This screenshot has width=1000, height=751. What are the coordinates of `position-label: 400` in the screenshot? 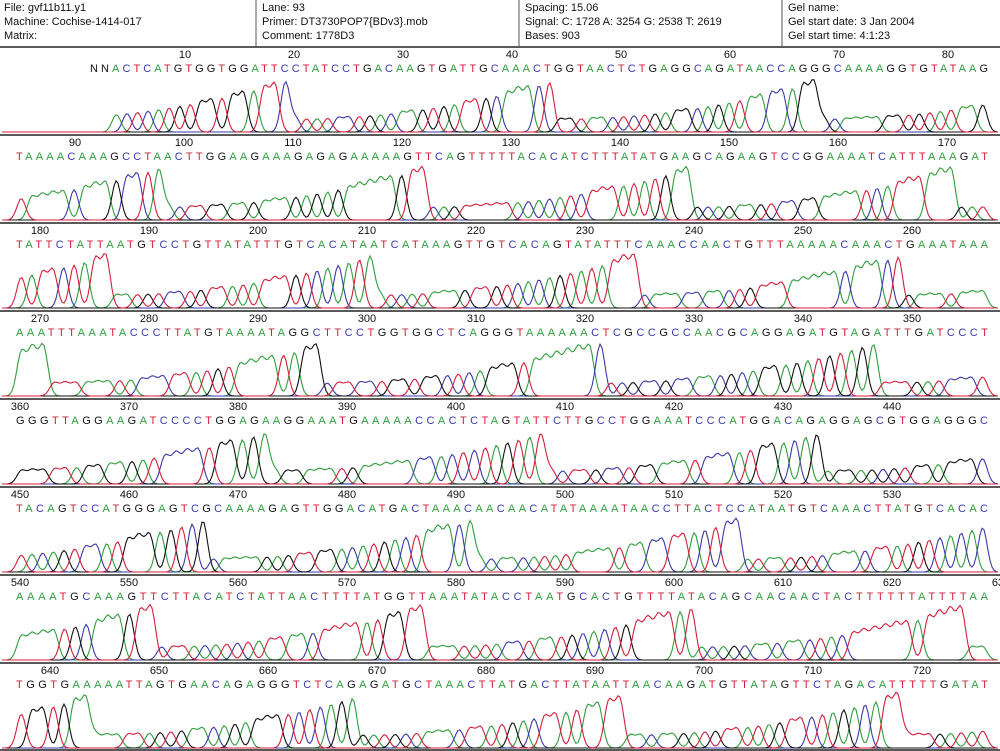 It's located at (456, 407).